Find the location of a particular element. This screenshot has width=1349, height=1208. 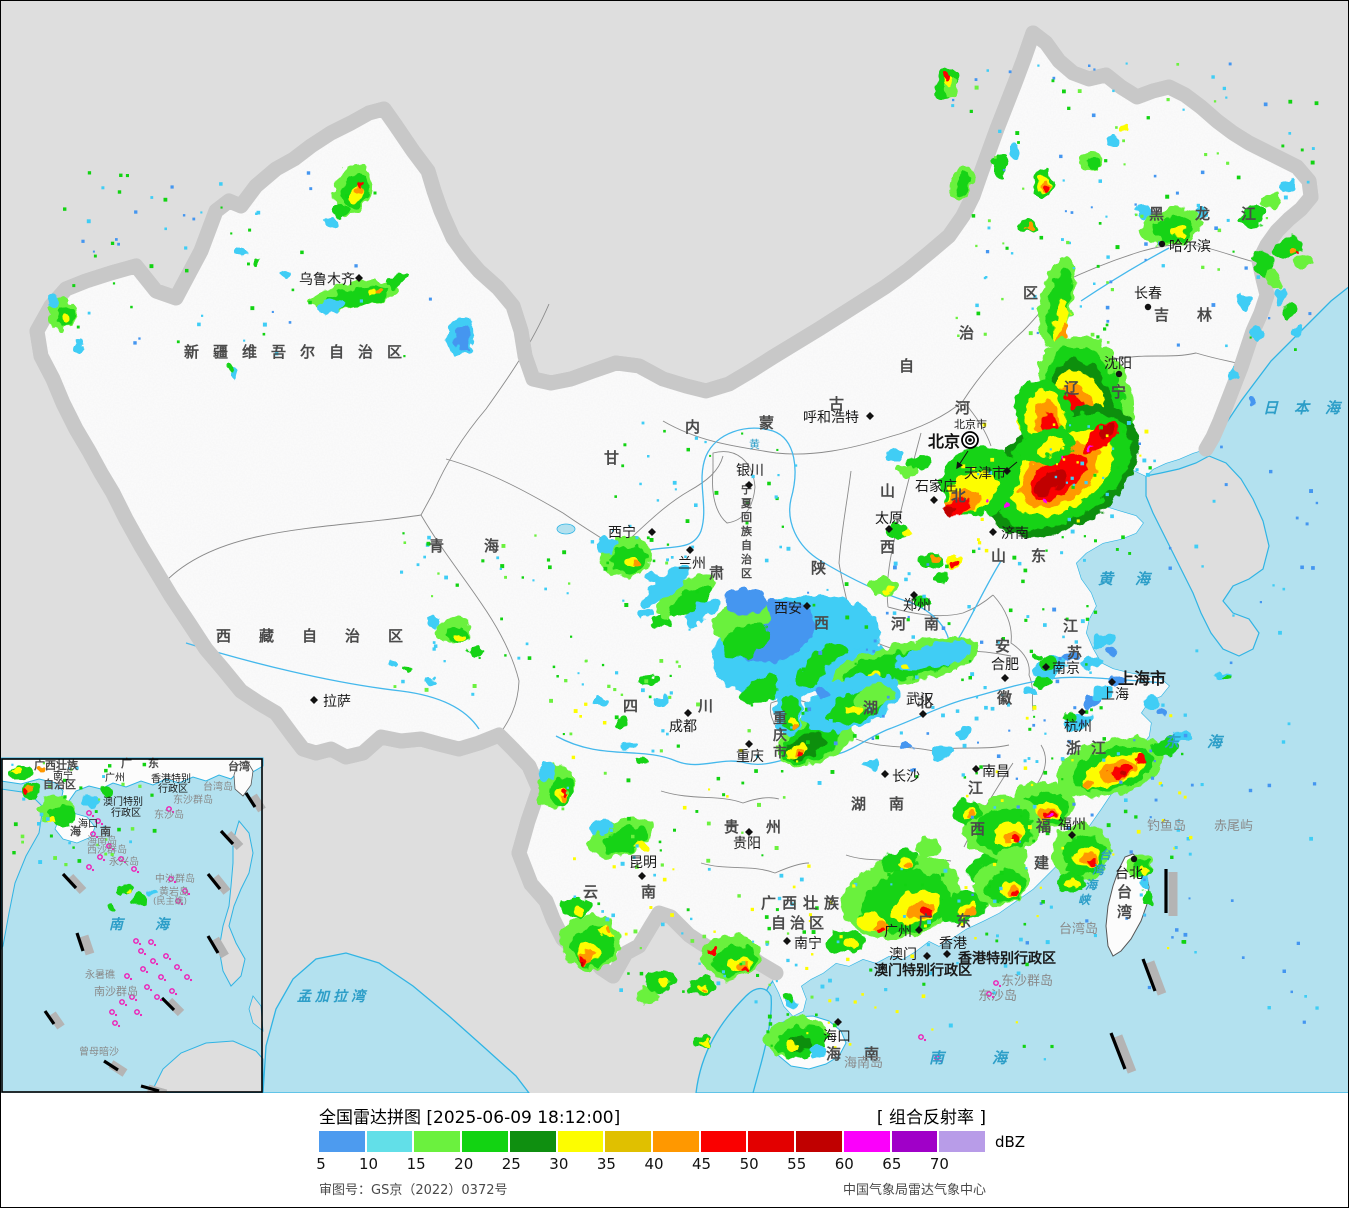

city-label: 太原 is located at coordinates (889, 519).